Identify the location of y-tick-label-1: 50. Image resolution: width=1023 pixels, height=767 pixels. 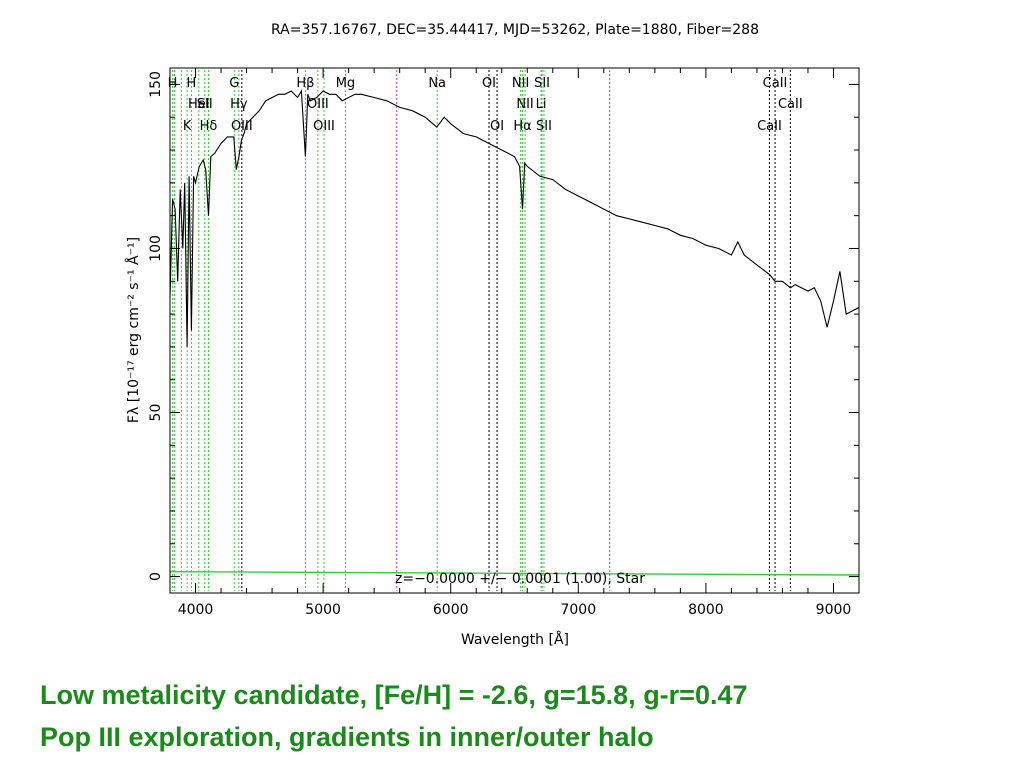
(156, 413).